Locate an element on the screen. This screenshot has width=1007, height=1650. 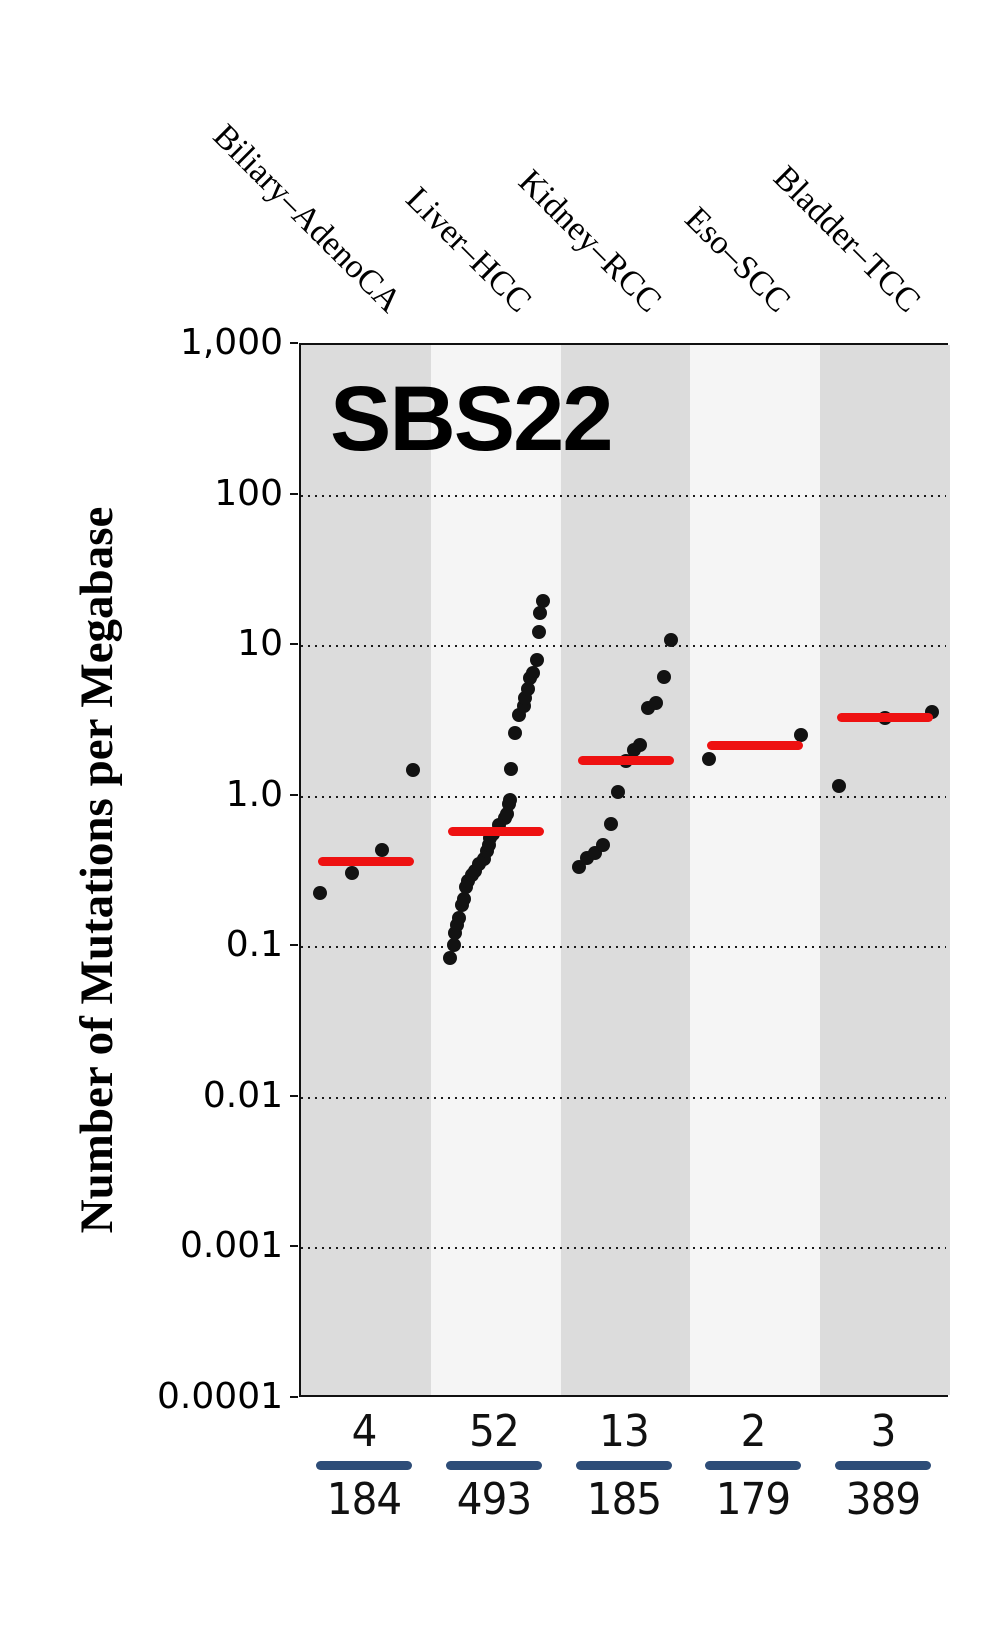
samples-with-signature-count: 2 is located at coordinates (753, 1431).